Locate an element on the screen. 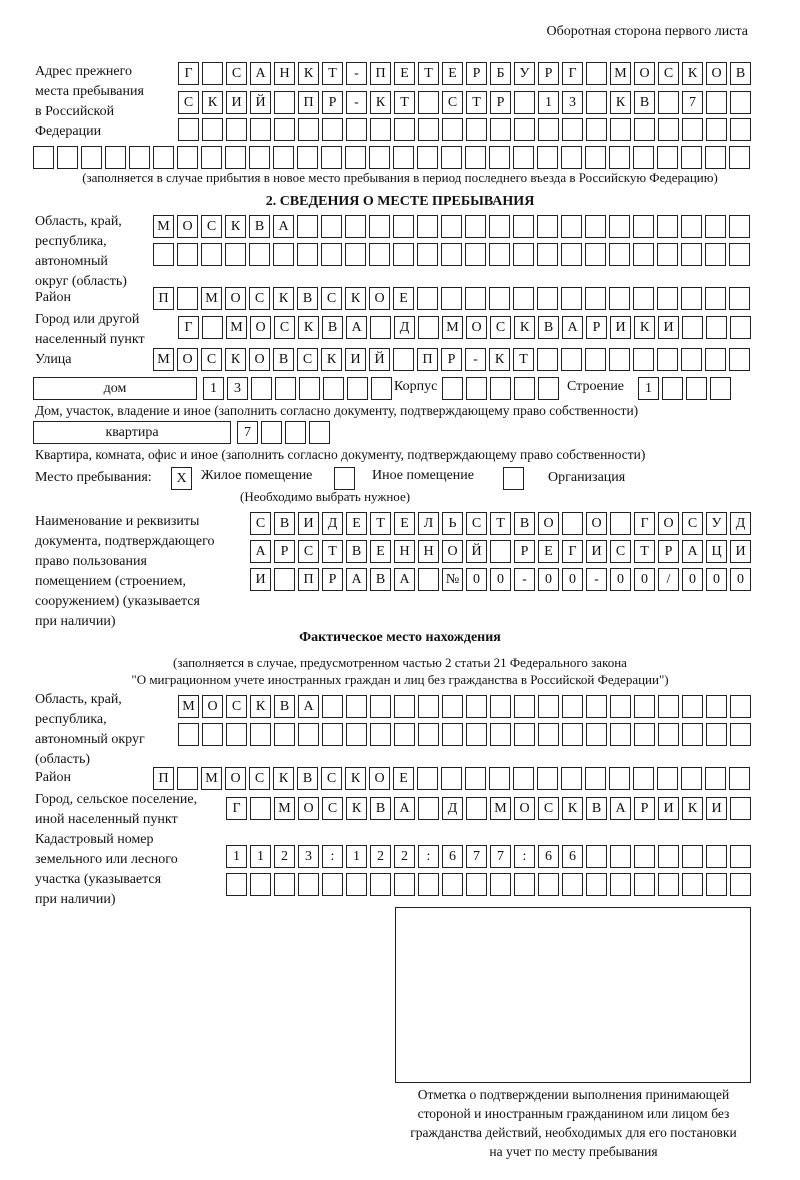 The height and width of the screenshot is (1180, 800). char-cell: Й is located at coordinates (476, 551).